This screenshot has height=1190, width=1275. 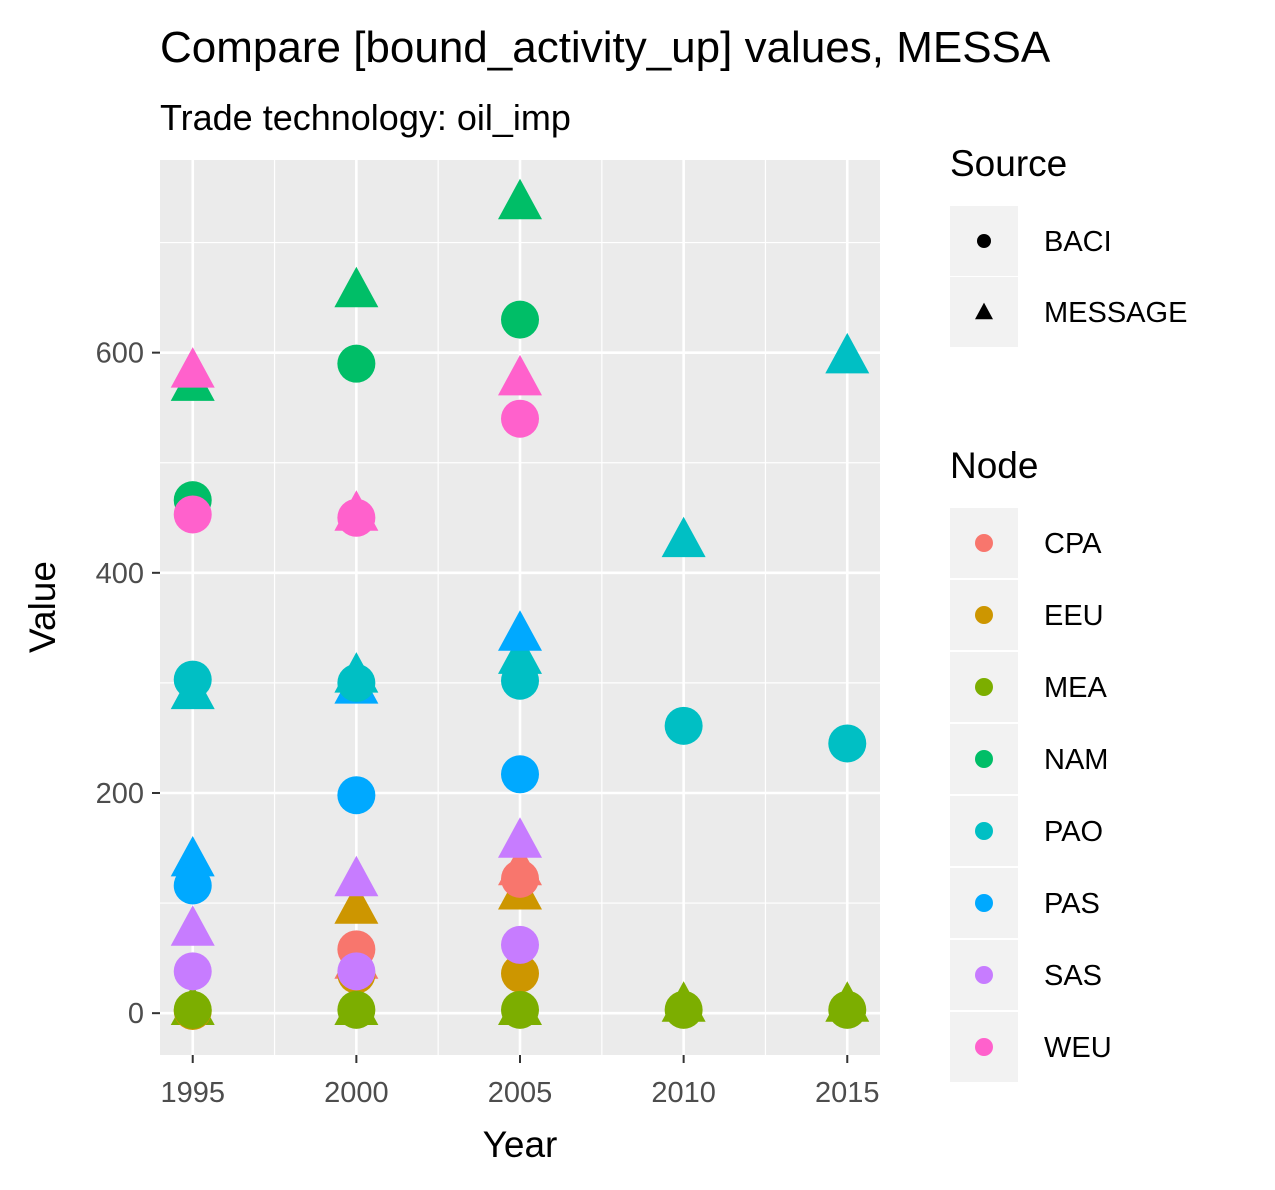 What do you see at coordinates (520, 878) in the screenshot?
I see `point-cpa-baci` at bounding box center [520, 878].